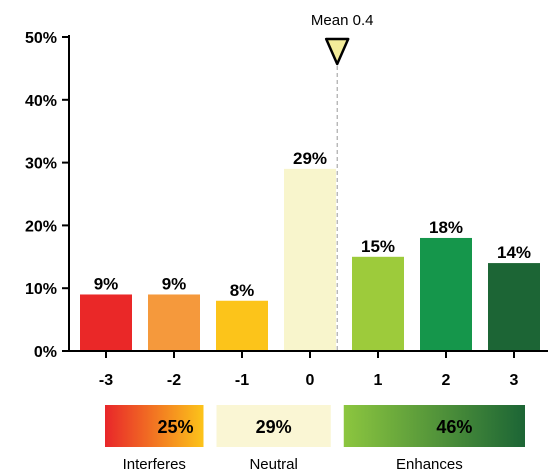 This screenshot has width=550, height=475. What do you see at coordinates (310, 158) in the screenshot?
I see `bar-value-label: 29%` at bounding box center [310, 158].